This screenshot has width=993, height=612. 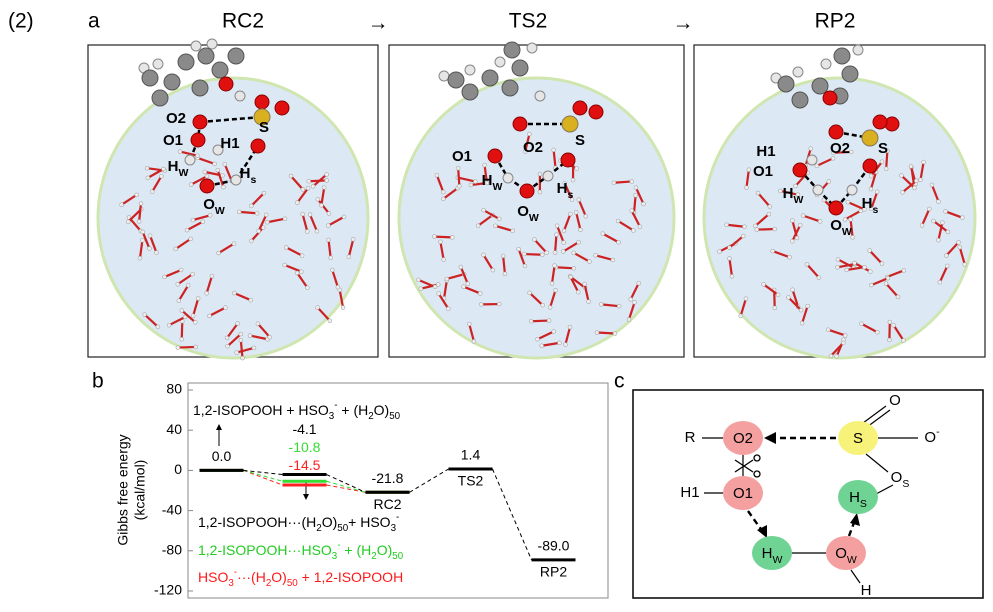 I want to click on text-part: H, so click(x=767, y=553).